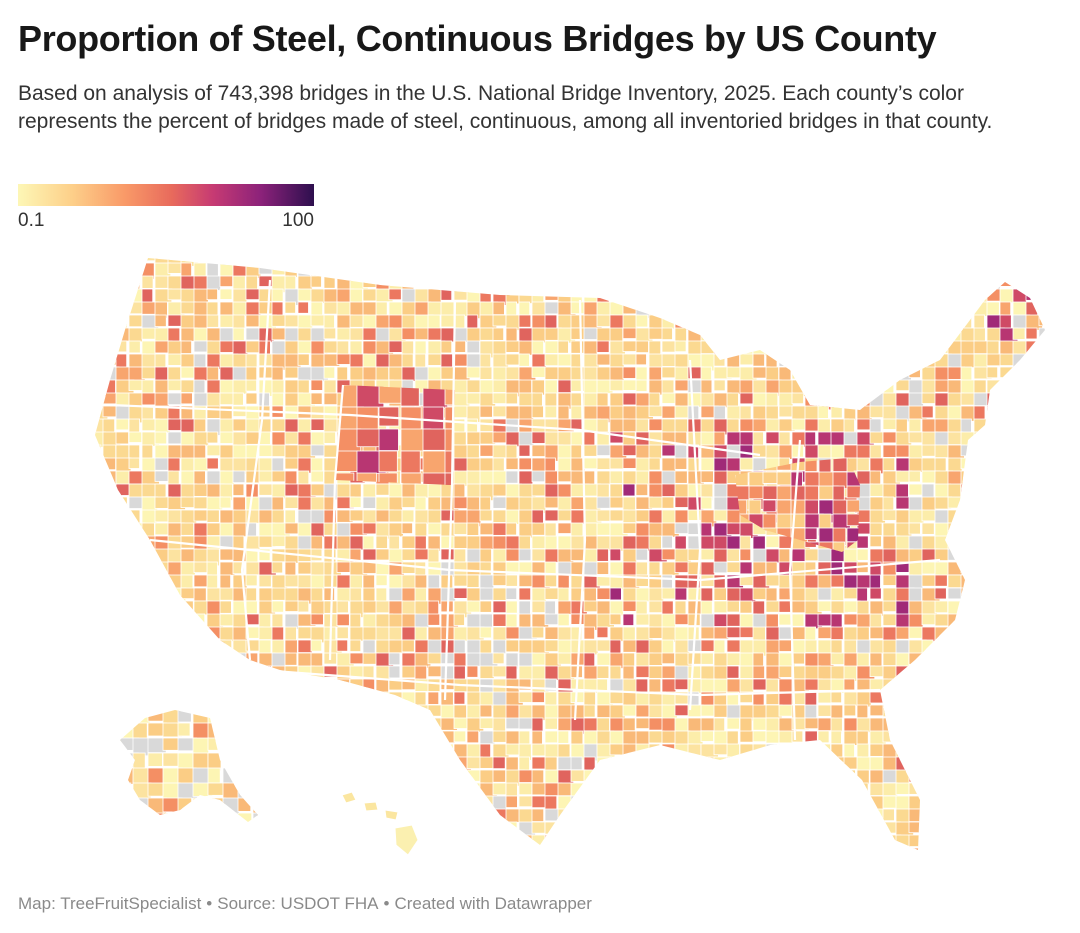 The height and width of the screenshot is (933, 1080). Describe the element at coordinates (380, 823) in the screenshot. I see `hawaii-islands` at that location.